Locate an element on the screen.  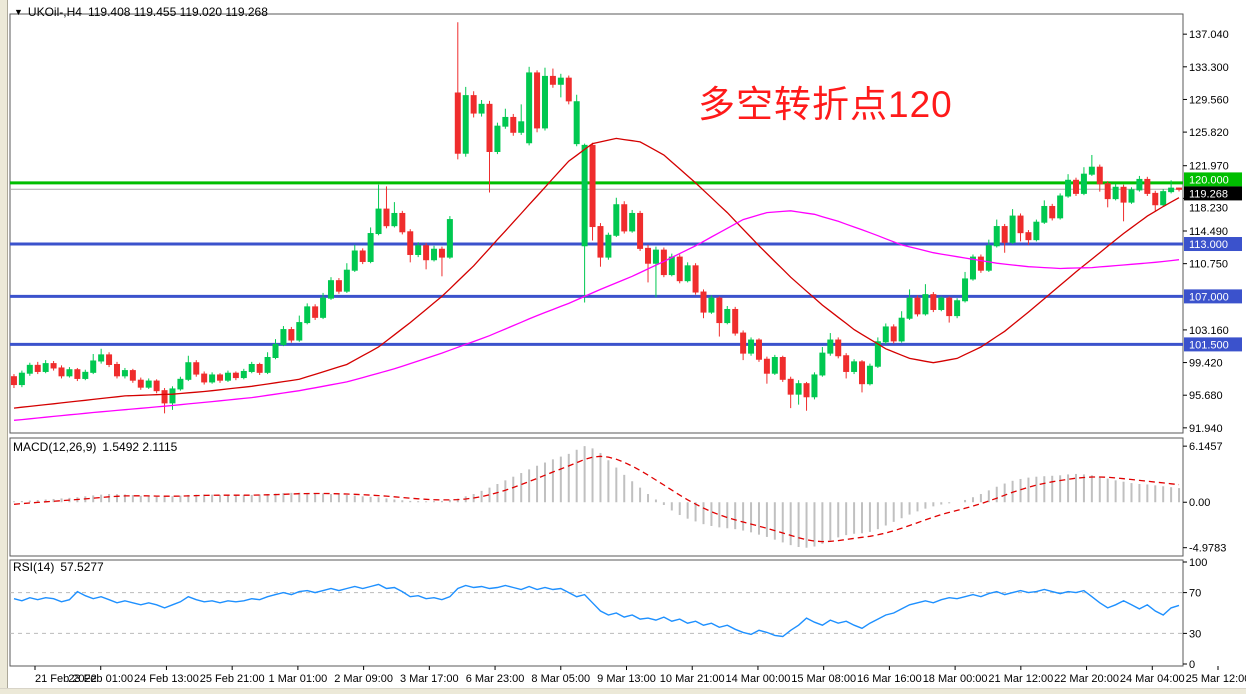
svg-text: 8 Mar 05:00 is located at coordinates (560, 679).